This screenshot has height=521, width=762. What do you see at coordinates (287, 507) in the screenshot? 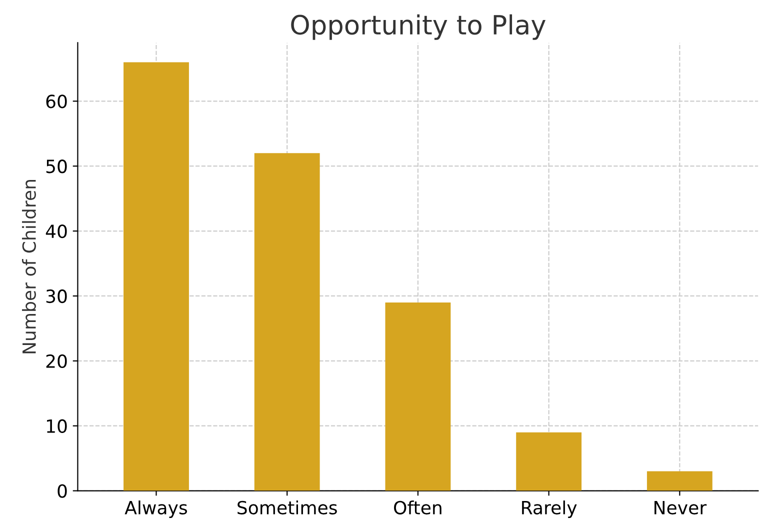
I see `x-tick-label: Sometimes` at bounding box center [287, 507].